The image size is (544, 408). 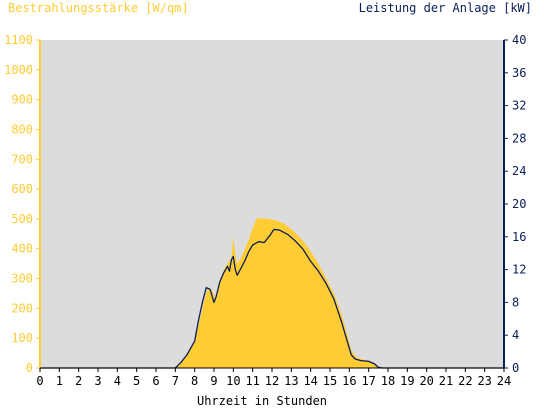 I want to click on x-tick-label: 18, so click(x=388, y=381).